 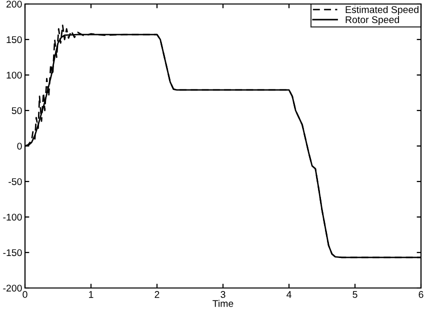 What do you see at coordinates (15, 182) in the screenshot?
I see `y-tick-label: -50` at bounding box center [15, 182].